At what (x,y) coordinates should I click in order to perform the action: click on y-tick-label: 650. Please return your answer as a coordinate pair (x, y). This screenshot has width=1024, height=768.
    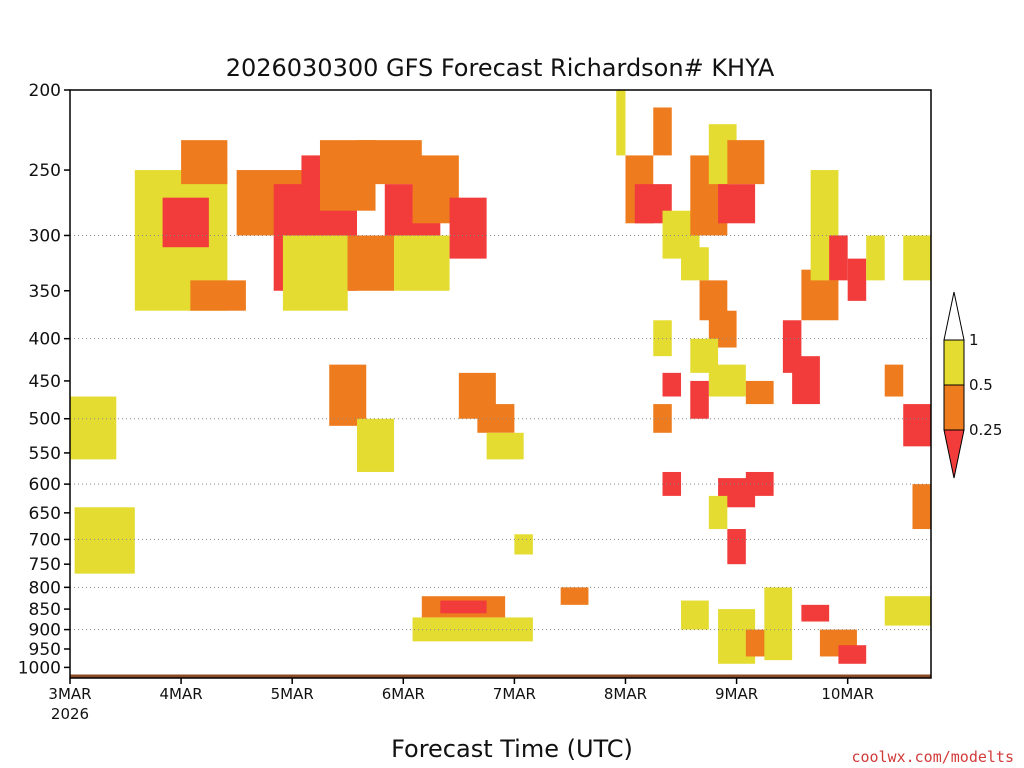
    Looking at the image, I should click on (45, 514).